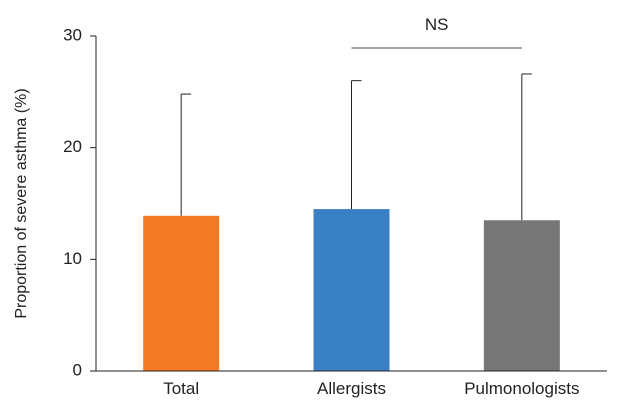  I want to click on x-tick-label: Allergists, so click(351, 388).